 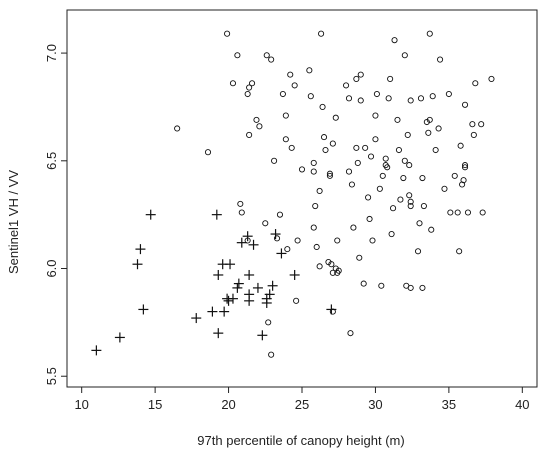 What do you see at coordinates (51, 376) in the screenshot?
I see `y-tick-label: 5.5` at bounding box center [51, 376].